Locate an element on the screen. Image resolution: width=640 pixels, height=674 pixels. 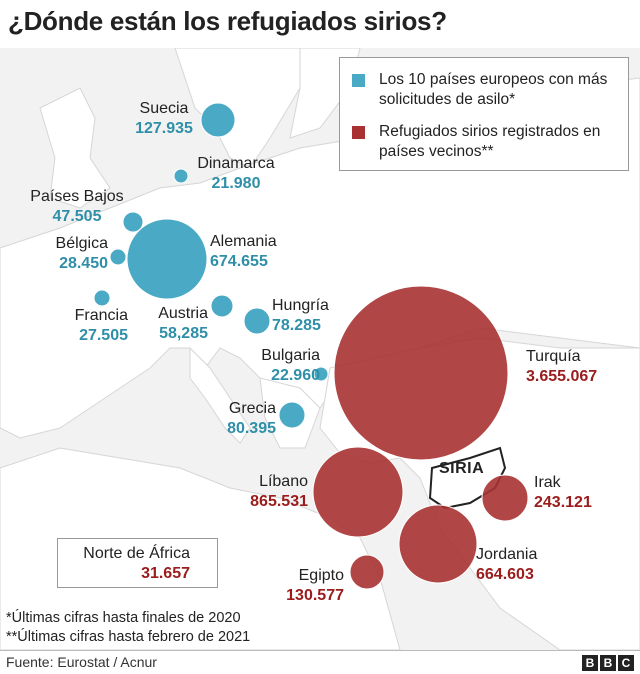
label-bulgaria: Bulgaria 22.960 is located at coordinates (290, 365).